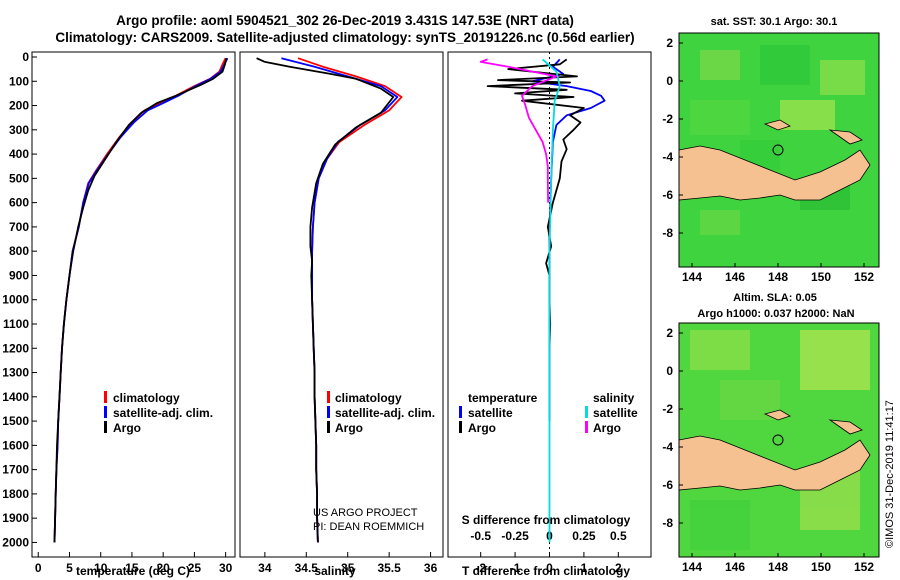  Describe the element at coordinates (515, 536) in the screenshot. I see `top-x-tick-label: -0.25` at that location.